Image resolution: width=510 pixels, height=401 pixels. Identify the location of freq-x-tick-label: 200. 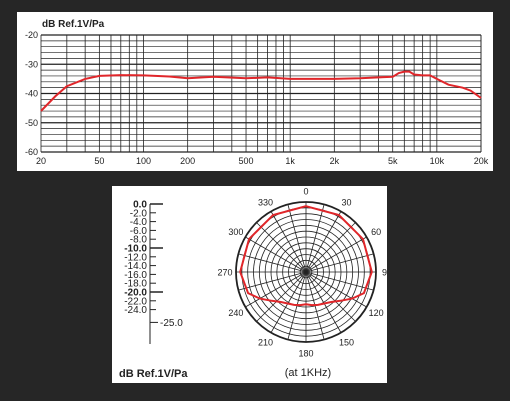
(187, 161).